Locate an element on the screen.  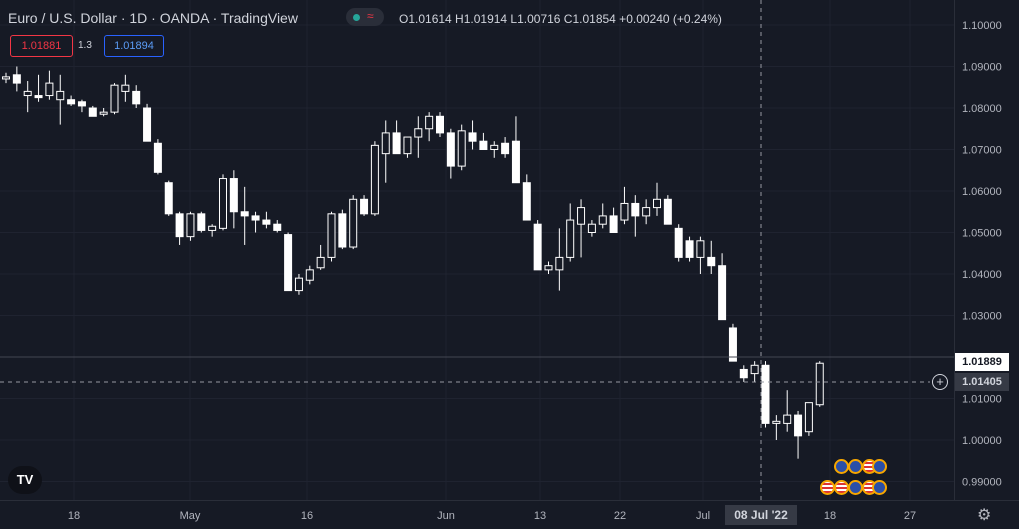
time-axis-border is located at coordinates (509, 500).